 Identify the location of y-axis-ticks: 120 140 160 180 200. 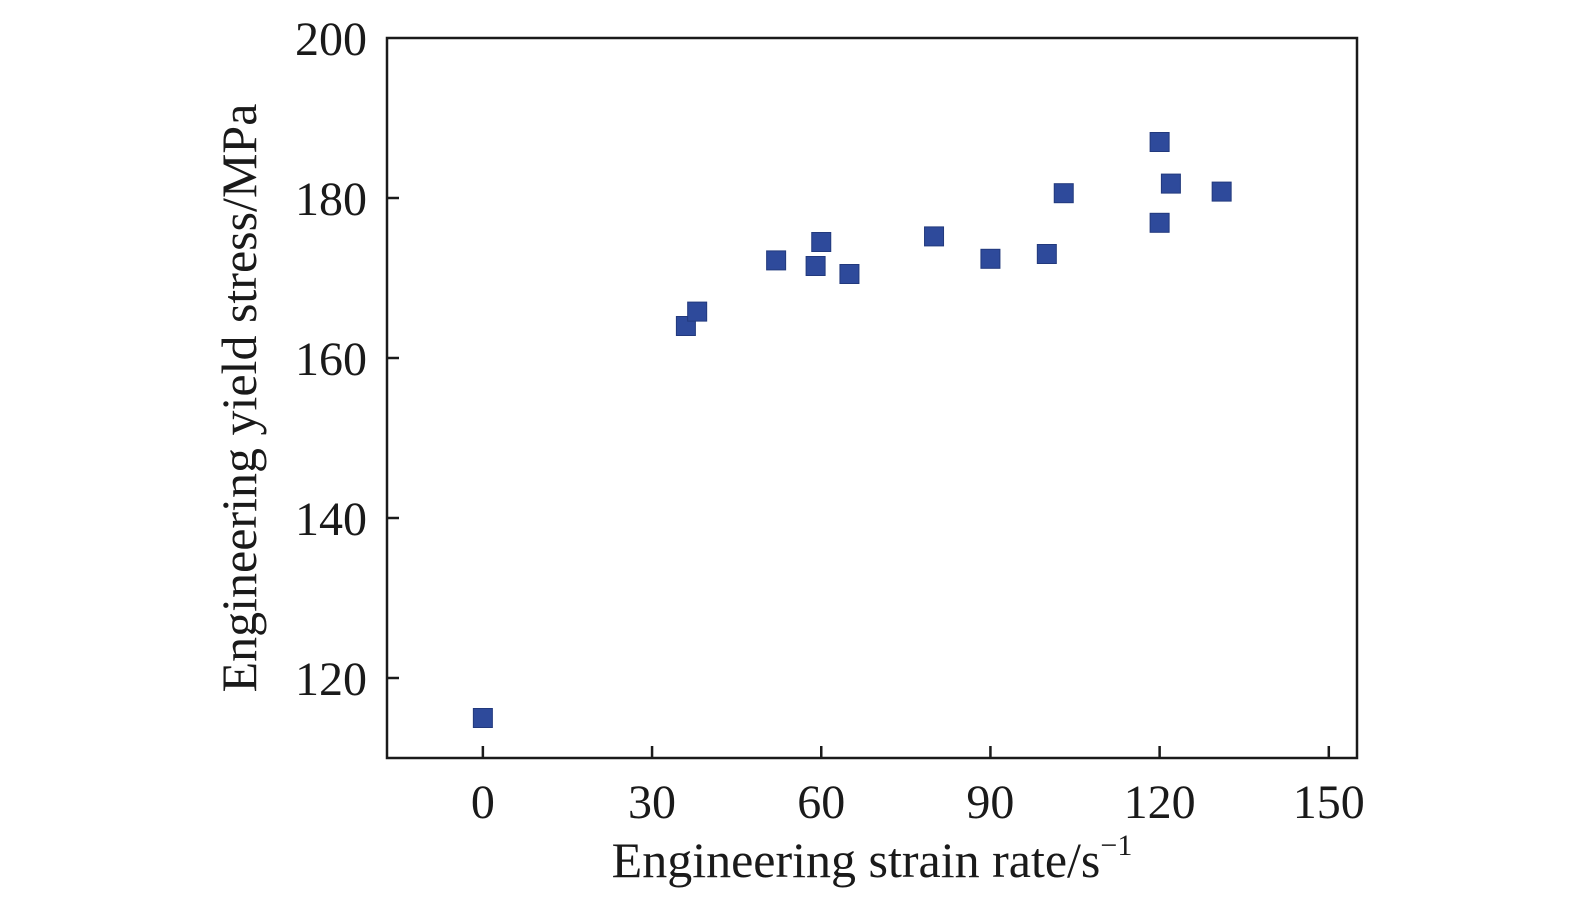
(347, 359).